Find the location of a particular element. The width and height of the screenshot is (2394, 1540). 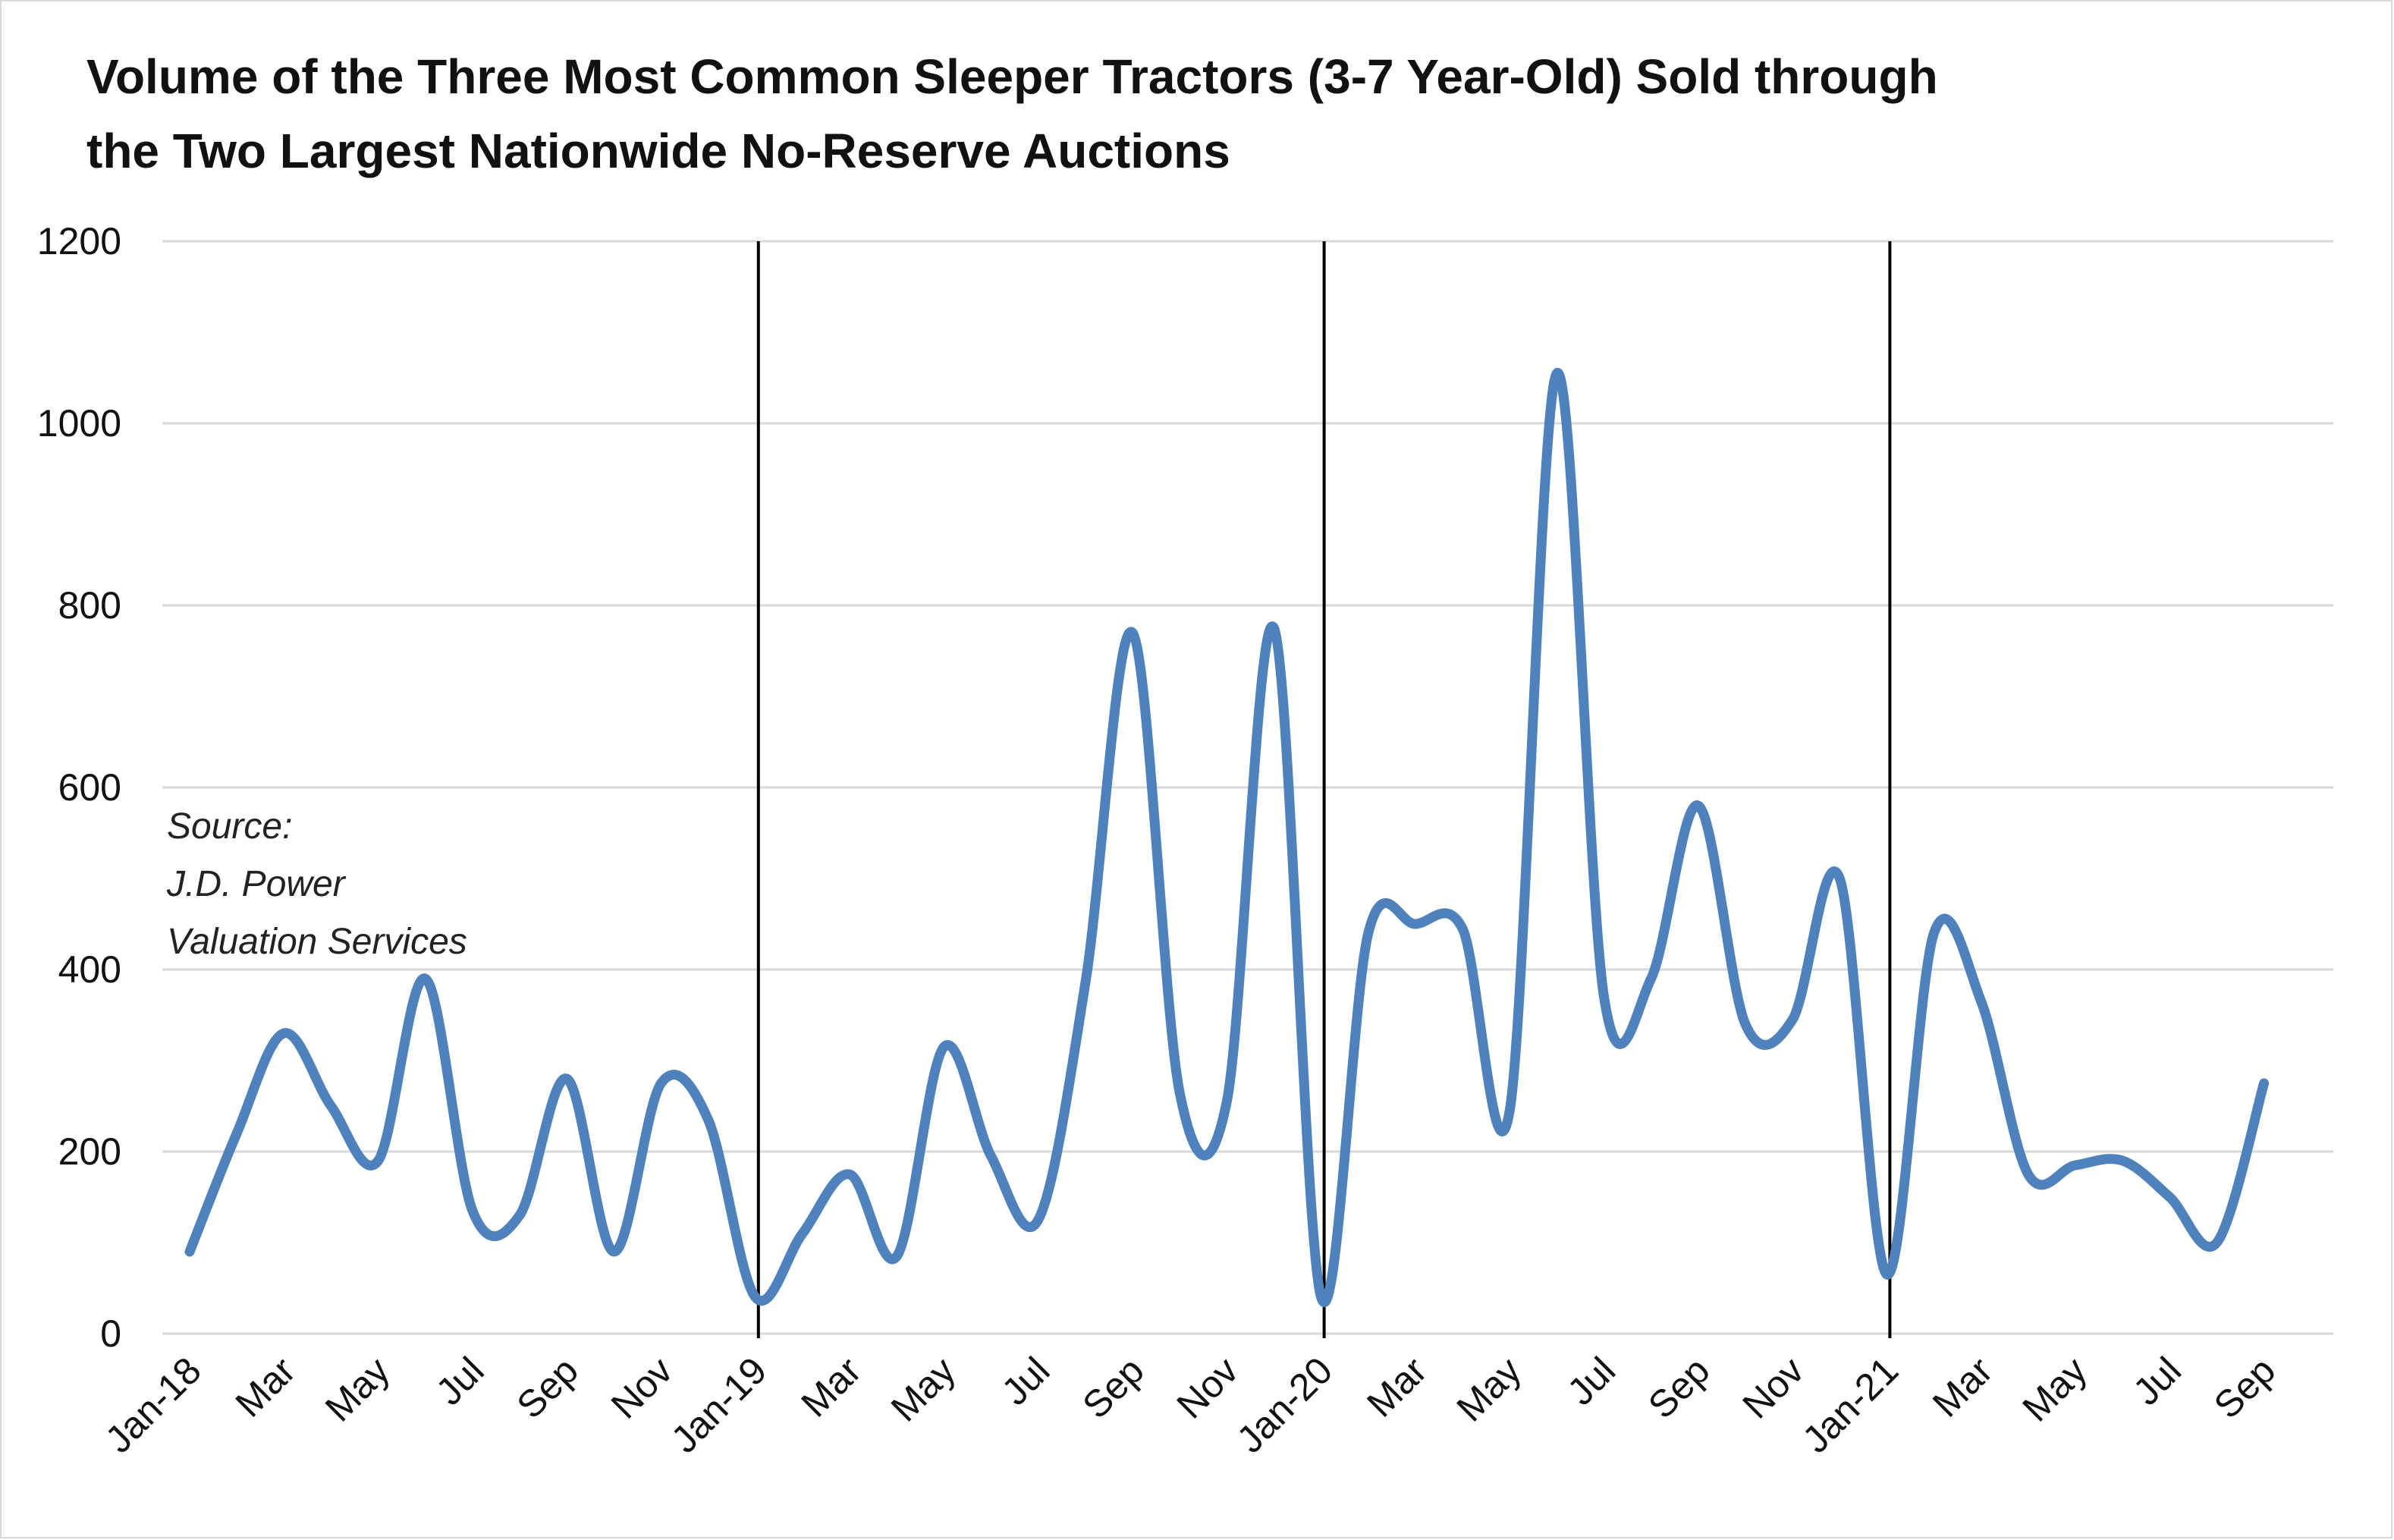

x-tick-label-Mar-21: Mar is located at coordinates (1962, 1387).